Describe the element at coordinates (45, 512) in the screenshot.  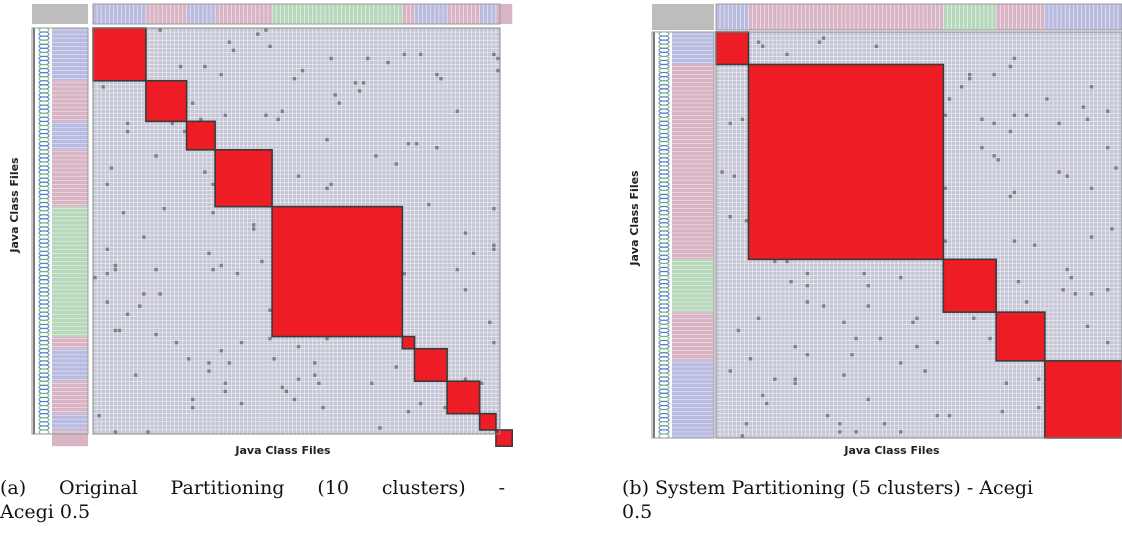
I see `caption-line-2: Acegi 0.5` at that location.